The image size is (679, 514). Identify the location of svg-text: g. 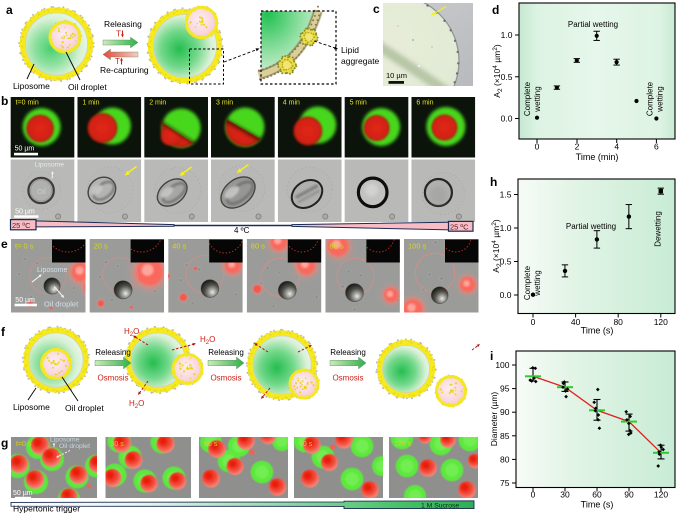
(4, 443).